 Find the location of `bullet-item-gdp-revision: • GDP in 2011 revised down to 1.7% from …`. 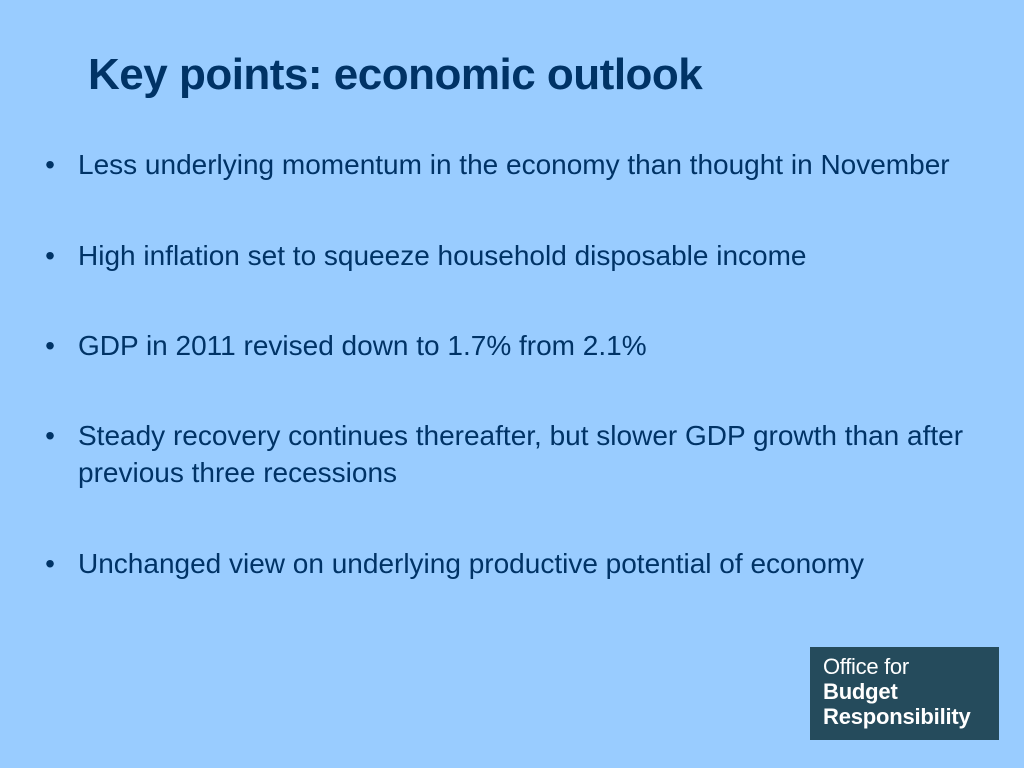

bullet-item-gdp-revision: • GDP in 2011 revised down to 1.7% from … is located at coordinates (510, 345).